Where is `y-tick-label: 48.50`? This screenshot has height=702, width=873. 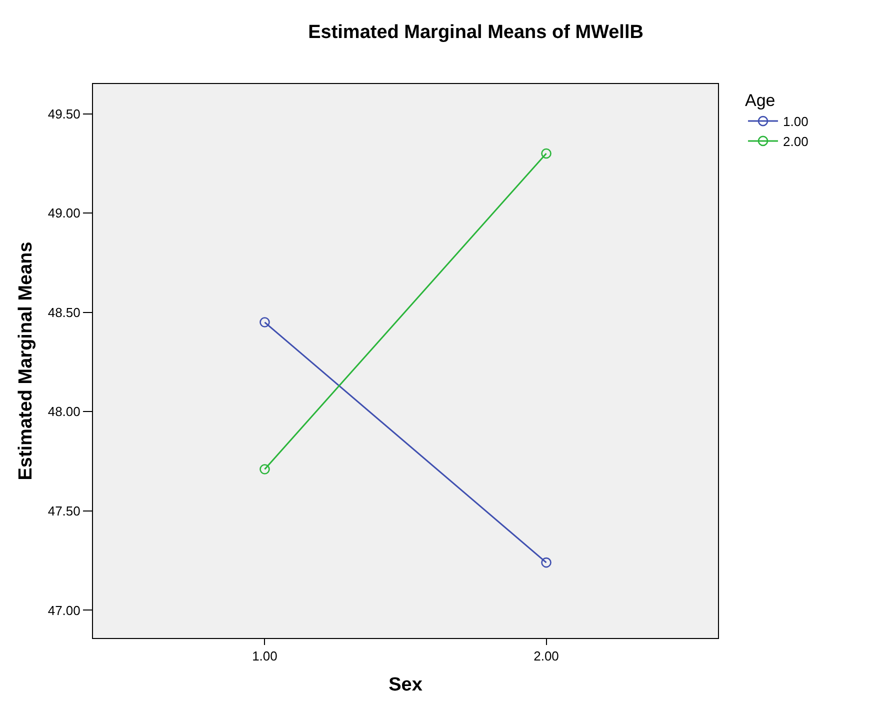 y-tick-label: 48.50 is located at coordinates (64, 312).